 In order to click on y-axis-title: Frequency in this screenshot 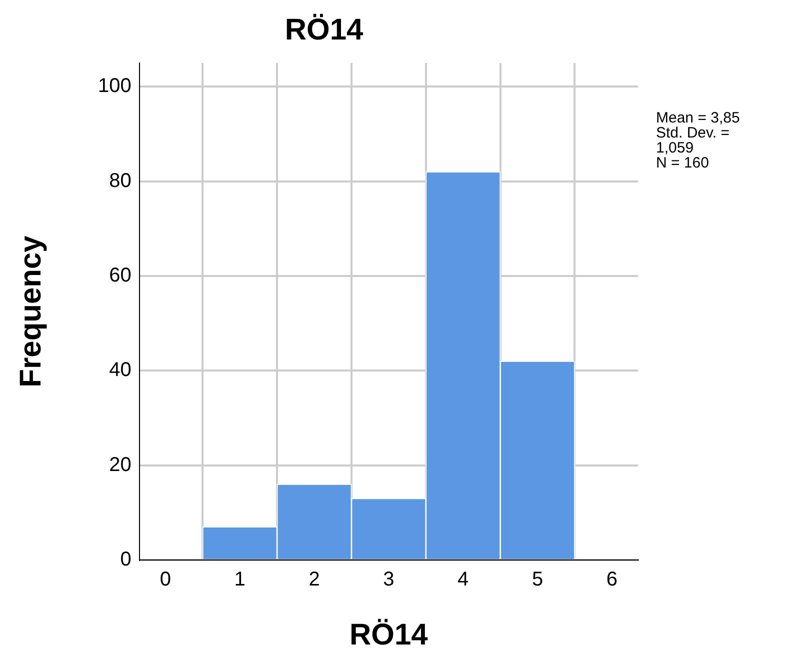, I will do `click(31, 311)`.